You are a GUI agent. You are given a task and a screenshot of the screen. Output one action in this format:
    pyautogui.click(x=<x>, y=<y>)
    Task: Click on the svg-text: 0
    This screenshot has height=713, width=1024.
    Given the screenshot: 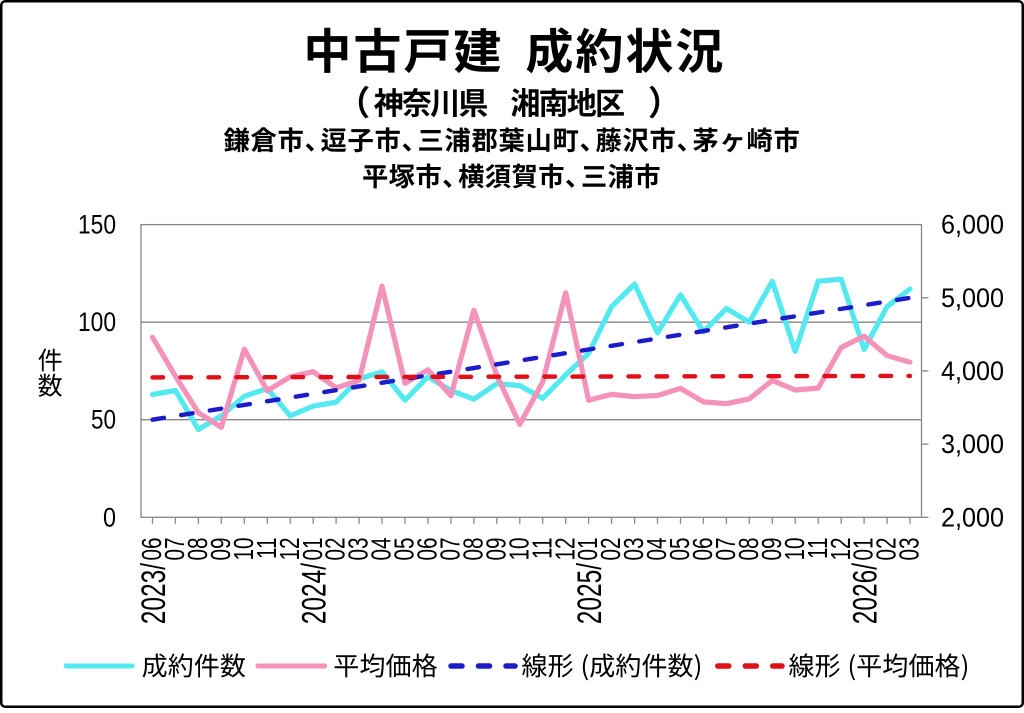 What is the action you would take?
    pyautogui.click(x=109, y=517)
    